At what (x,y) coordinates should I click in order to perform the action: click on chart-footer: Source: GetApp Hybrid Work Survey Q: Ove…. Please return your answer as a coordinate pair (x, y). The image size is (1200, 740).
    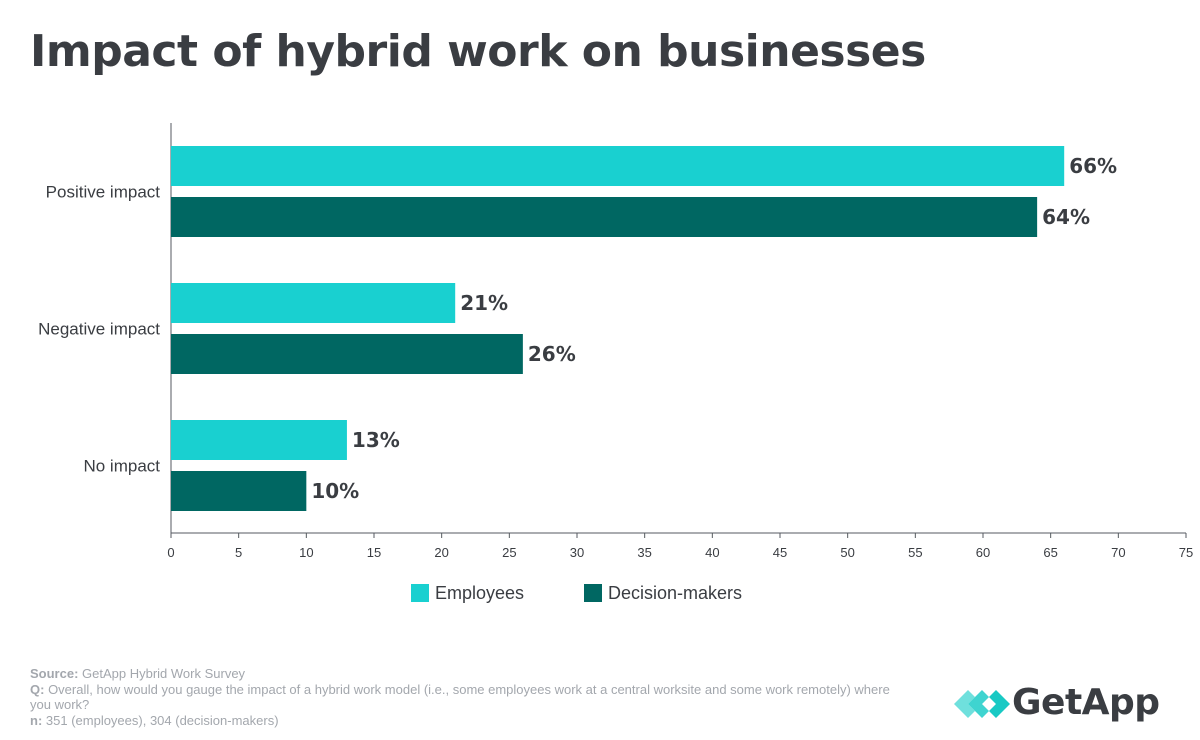
    Looking at the image, I should click on (470, 697).